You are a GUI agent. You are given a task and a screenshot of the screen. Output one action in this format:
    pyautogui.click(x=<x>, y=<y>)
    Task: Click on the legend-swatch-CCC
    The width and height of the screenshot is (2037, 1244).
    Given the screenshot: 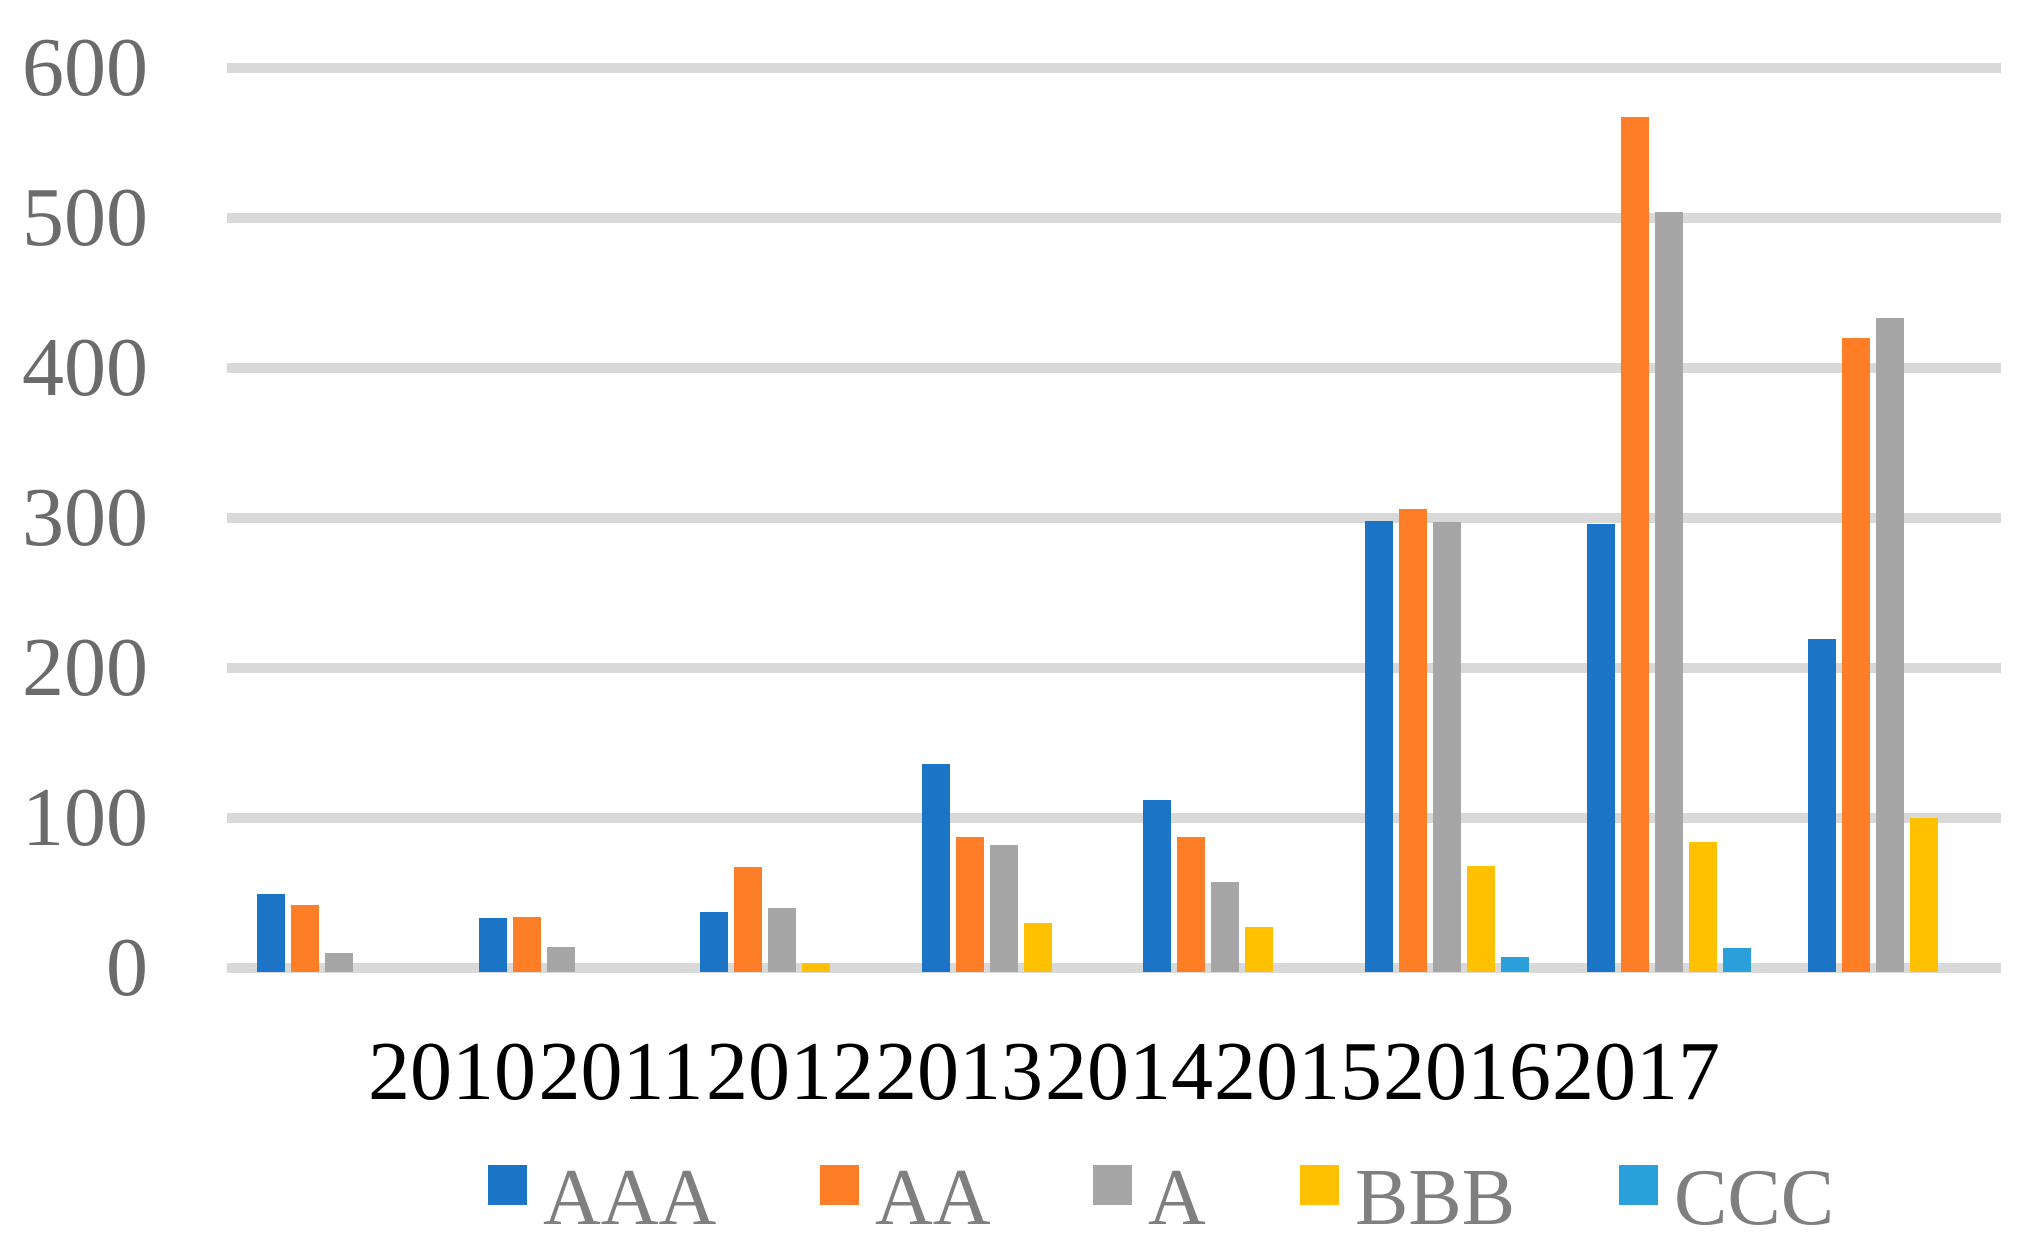 What is the action you would take?
    pyautogui.click(x=1638, y=1185)
    